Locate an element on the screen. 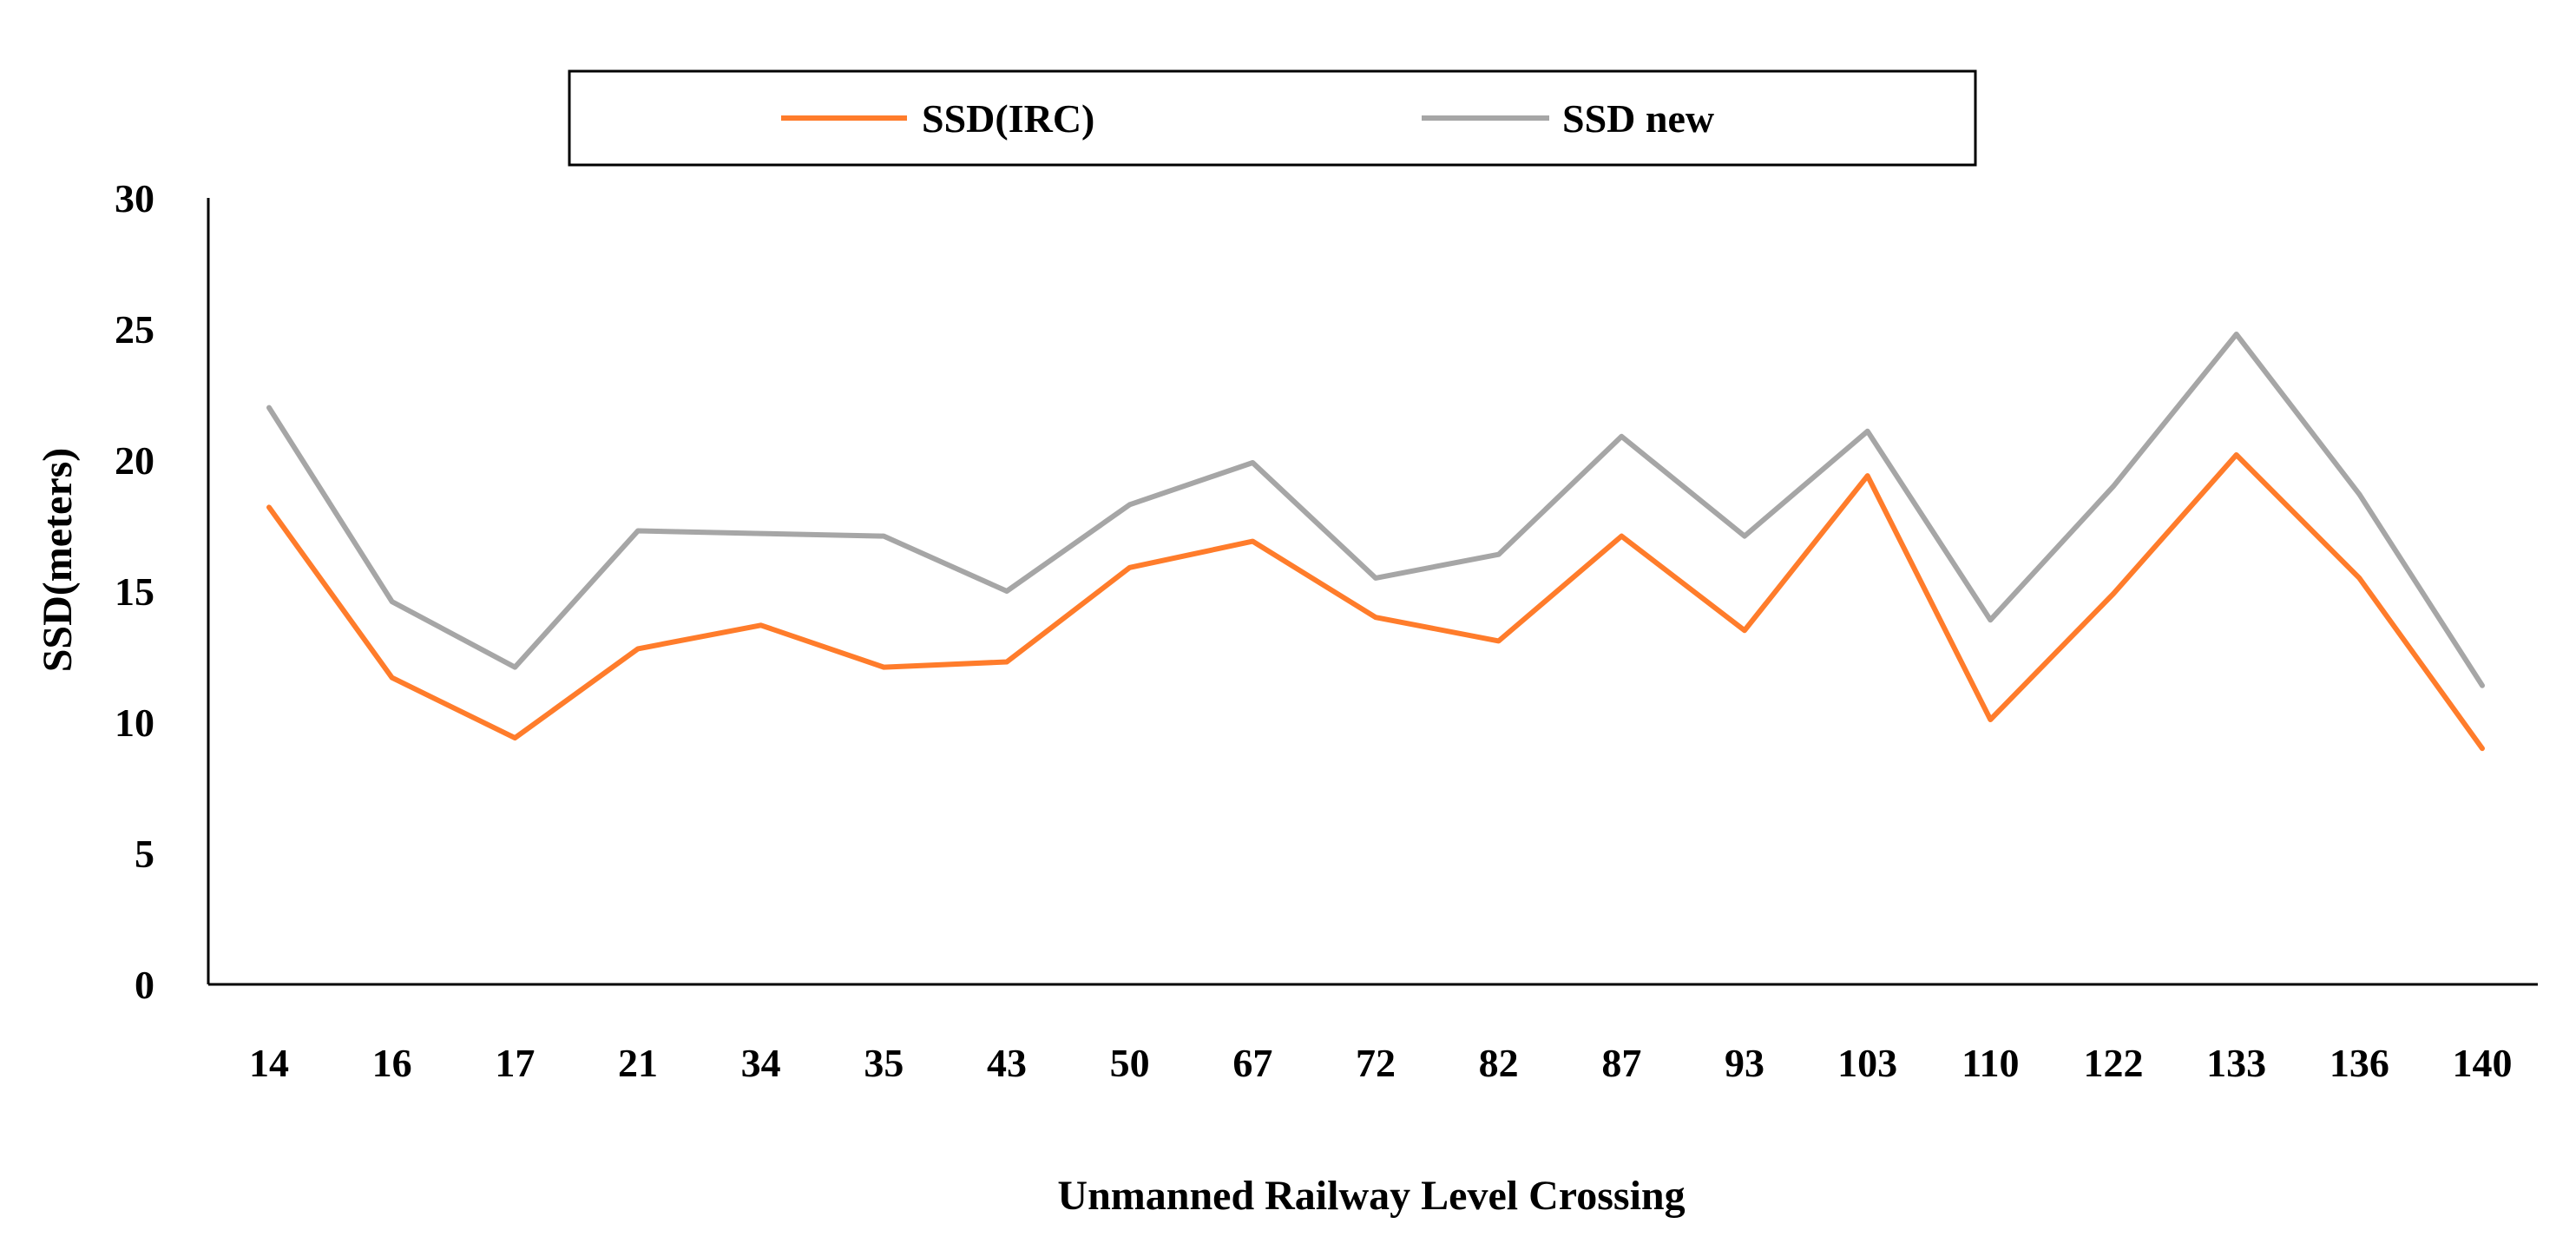 This screenshot has width=2576, height=1250. legend-label-ssd-new: SSD new is located at coordinates (1638, 118).